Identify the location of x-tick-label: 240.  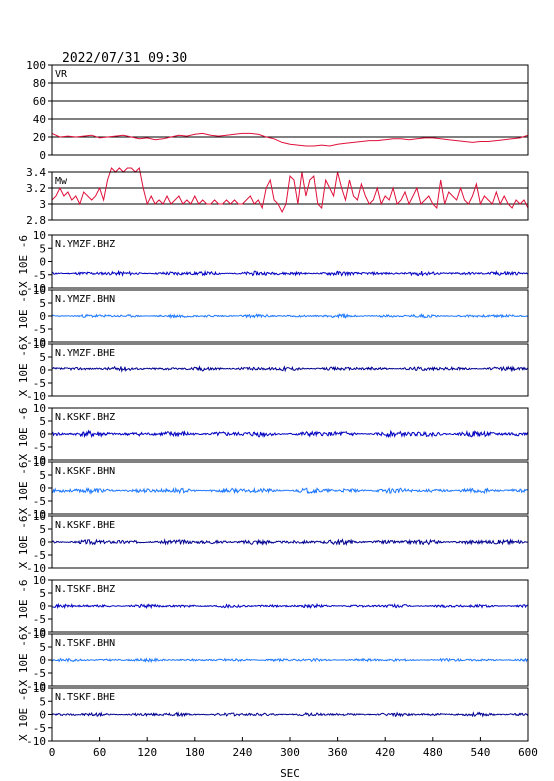
(242, 752).